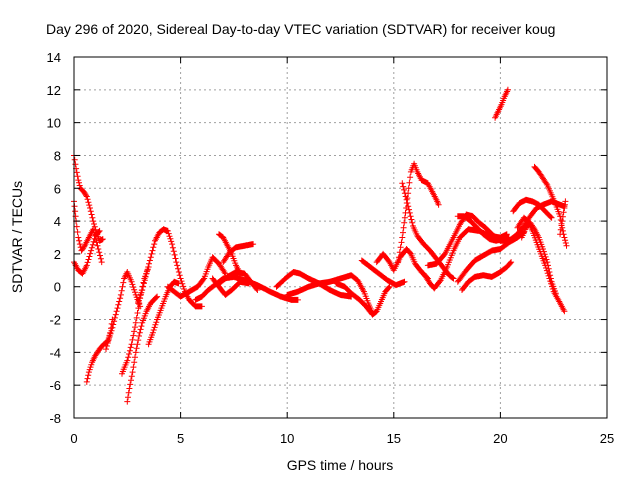 The width and height of the screenshot is (640, 480). What do you see at coordinates (54, 90) in the screenshot?
I see `y-tick-label: 12` at bounding box center [54, 90].